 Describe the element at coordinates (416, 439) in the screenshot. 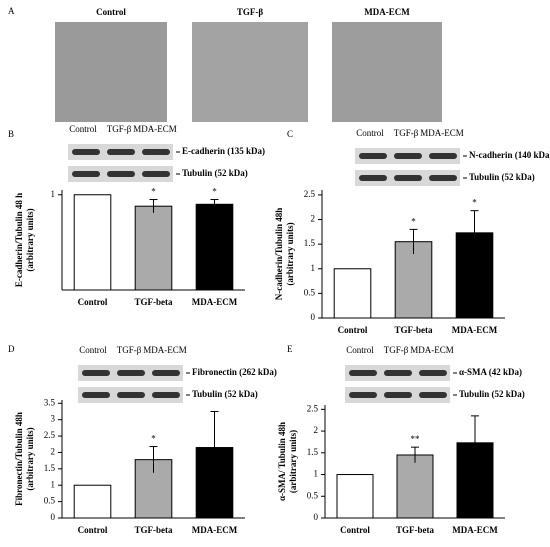

I see `significance: **` at that location.